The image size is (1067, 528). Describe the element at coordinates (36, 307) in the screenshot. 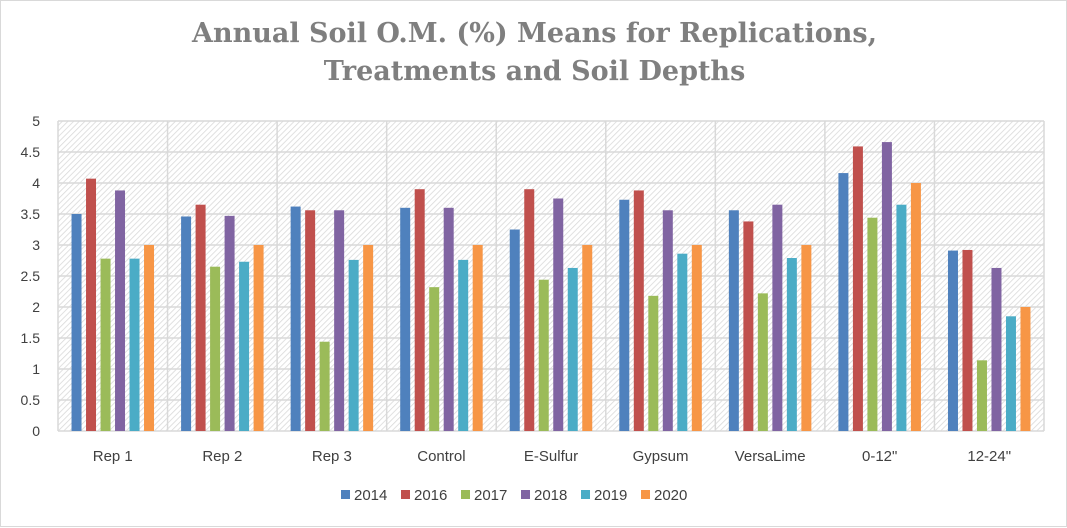

I see `y-tick-label: 2` at that location.